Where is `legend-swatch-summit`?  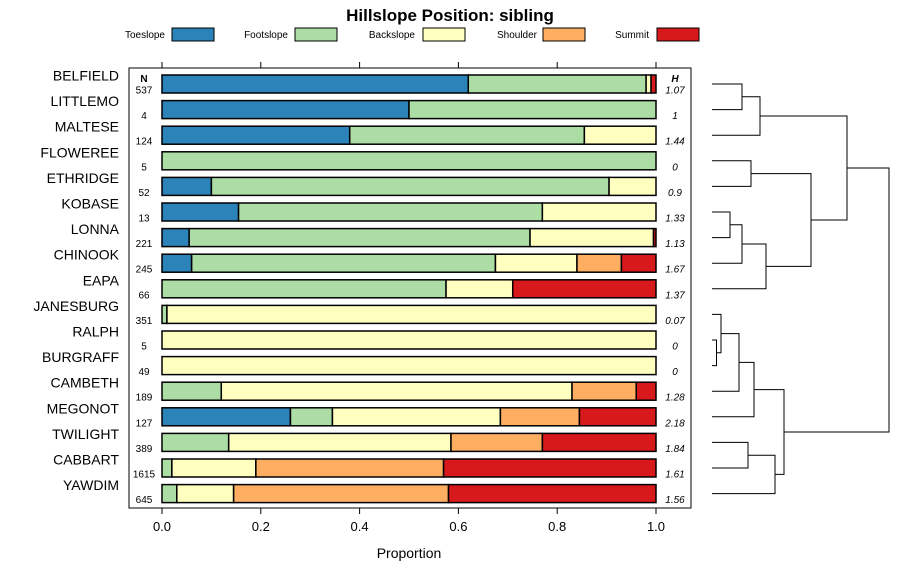 legend-swatch-summit is located at coordinates (678, 34).